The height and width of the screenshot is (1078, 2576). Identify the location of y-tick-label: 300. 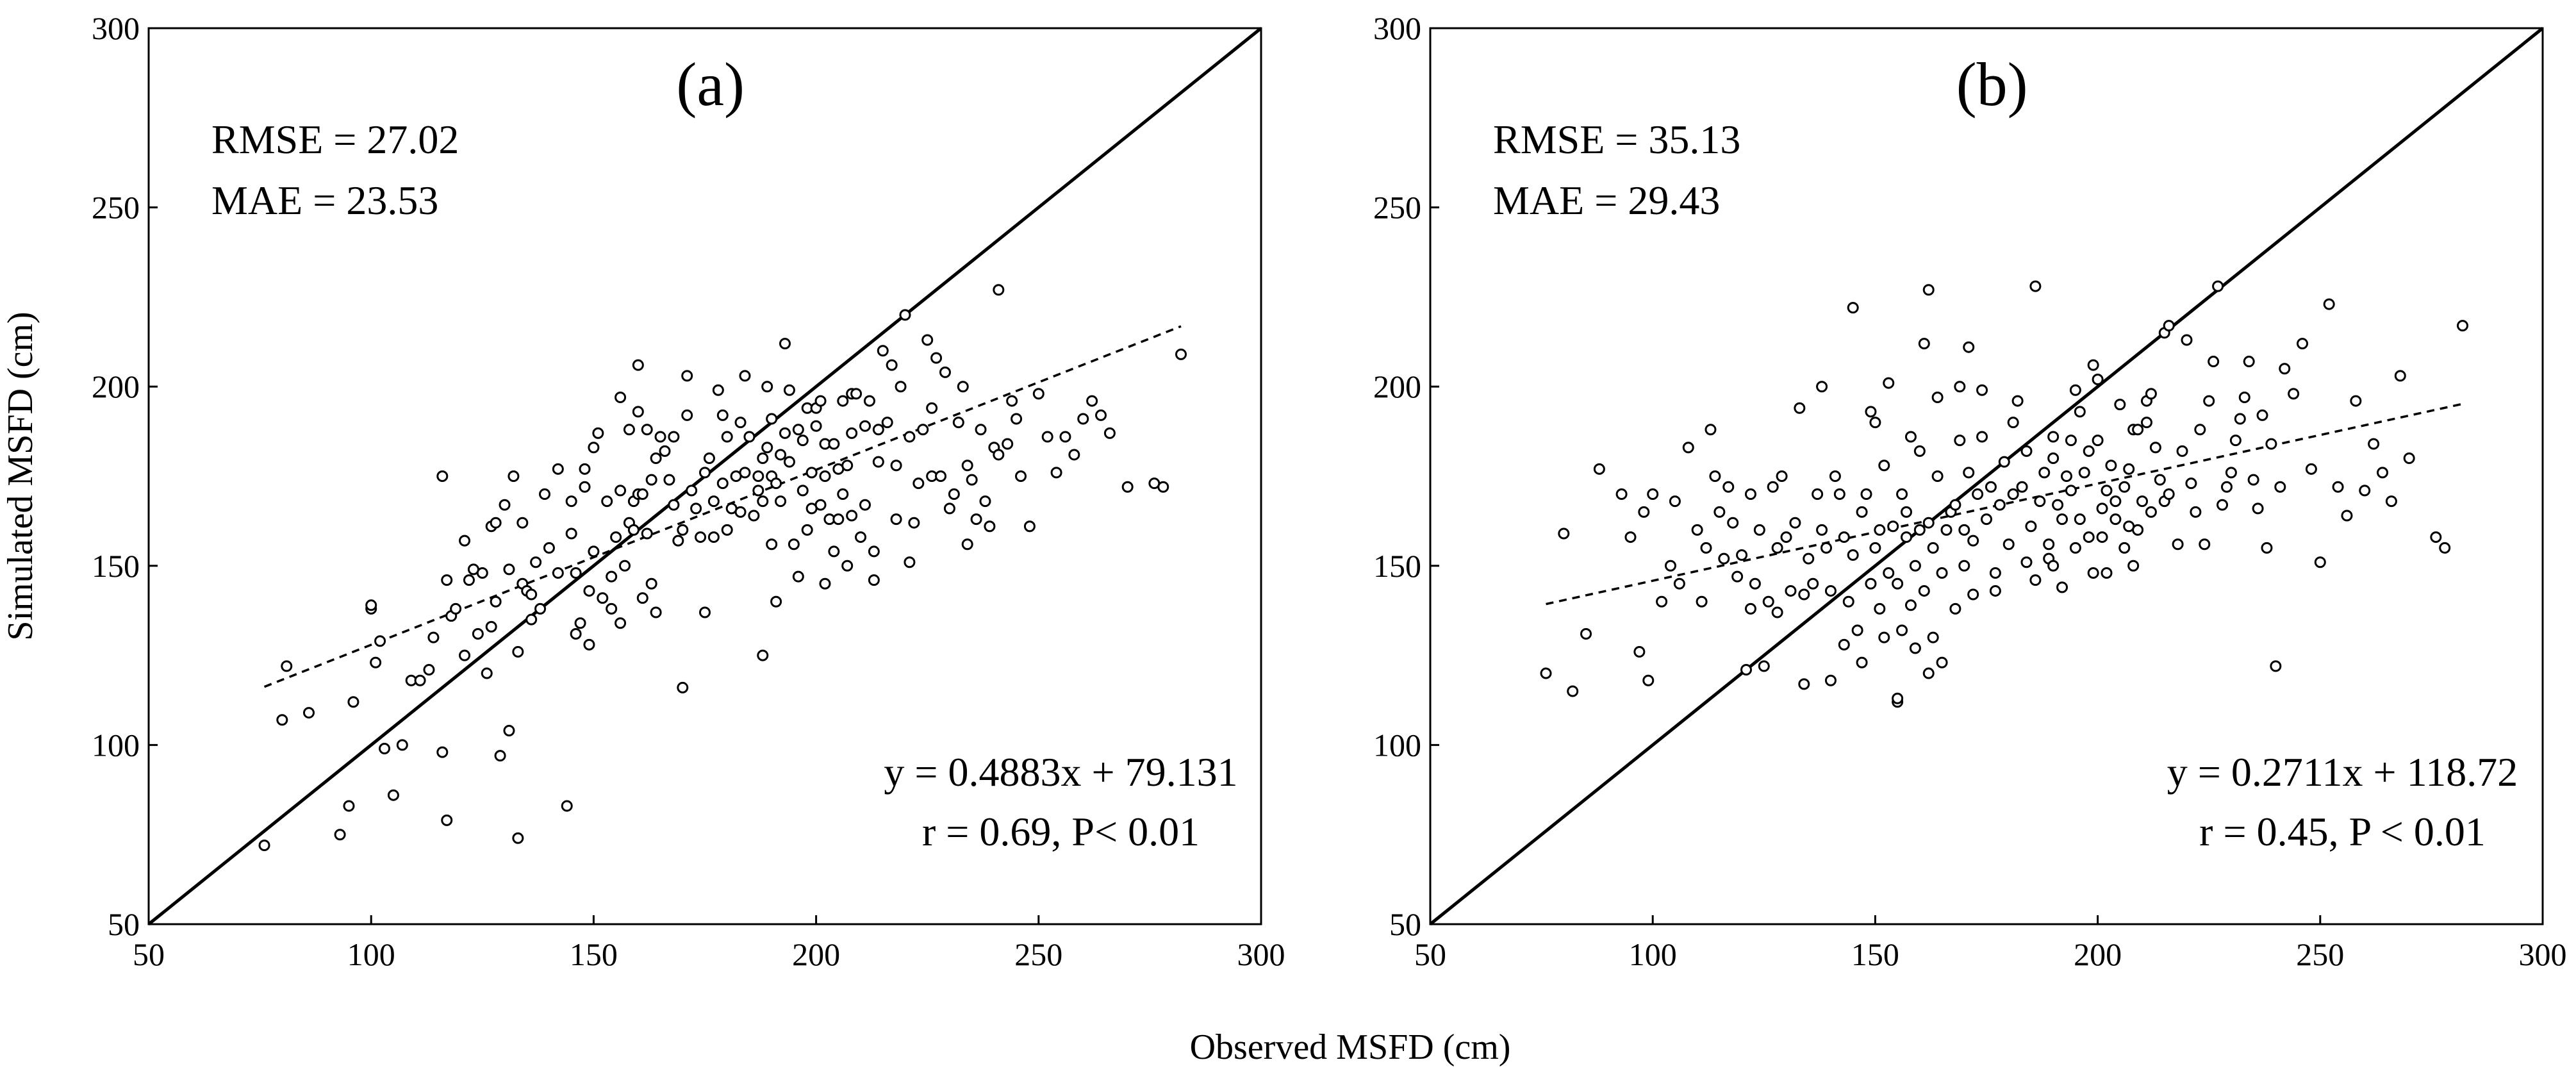
(1397, 28).